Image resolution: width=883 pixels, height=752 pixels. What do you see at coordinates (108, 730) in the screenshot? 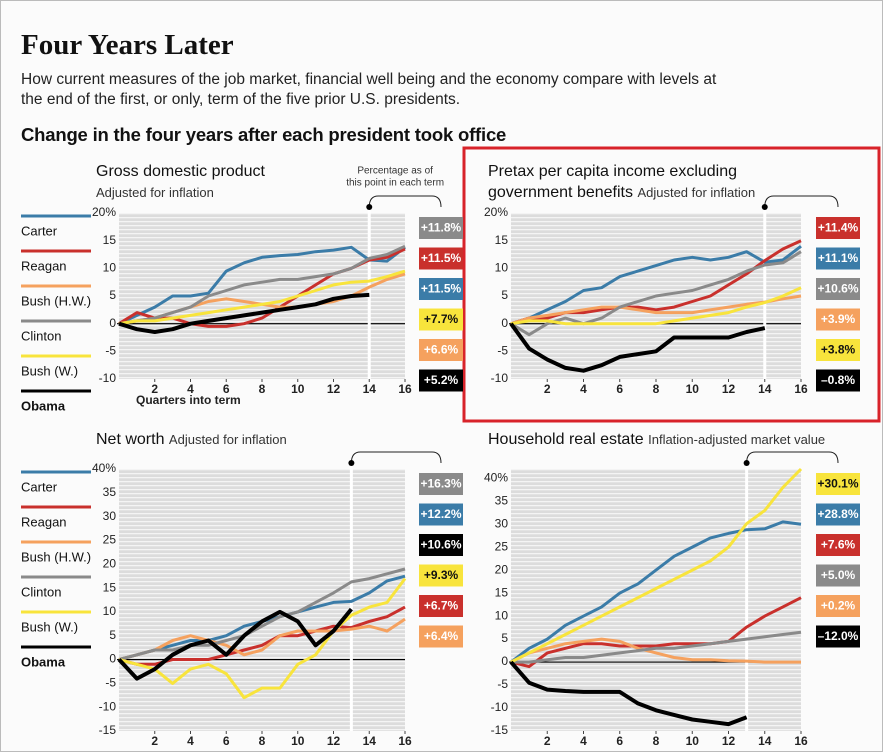
I see `y-tick-label: -15` at bounding box center [108, 730].